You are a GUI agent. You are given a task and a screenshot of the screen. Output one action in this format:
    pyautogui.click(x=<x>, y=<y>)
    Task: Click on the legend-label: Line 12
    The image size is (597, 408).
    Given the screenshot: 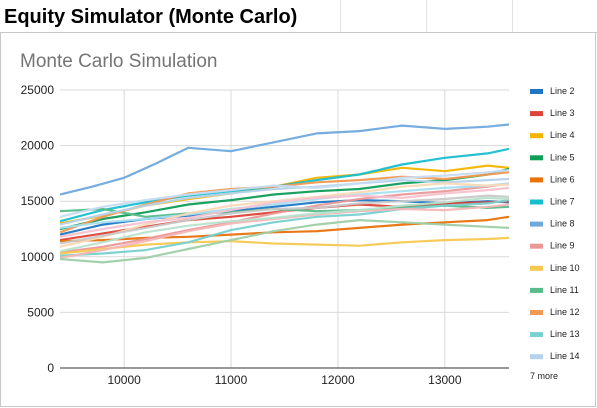 What is the action you would take?
    pyautogui.click(x=565, y=312)
    